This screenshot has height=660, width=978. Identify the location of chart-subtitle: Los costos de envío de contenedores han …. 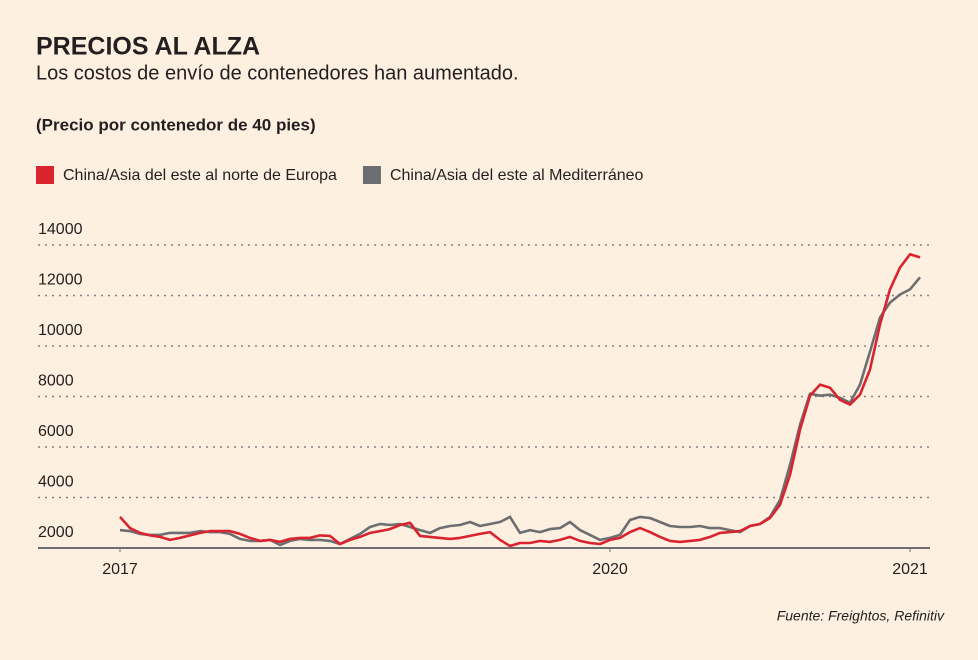
(277, 73).